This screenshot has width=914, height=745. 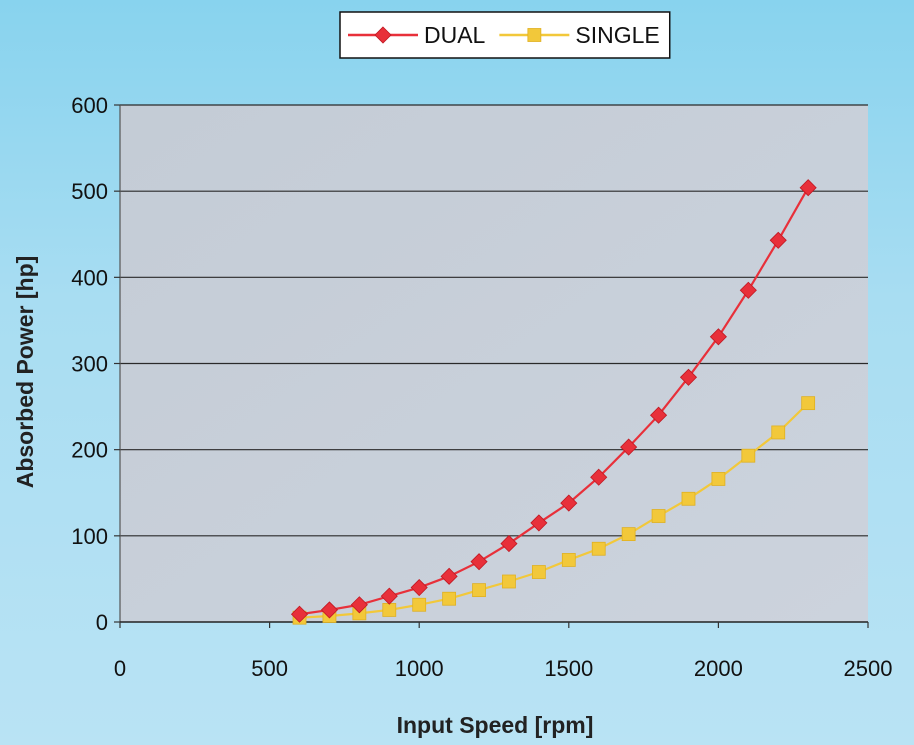 What do you see at coordinates (568, 668) in the screenshot?
I see `x-tick-label: 1500` at bounding box center [568, 668].